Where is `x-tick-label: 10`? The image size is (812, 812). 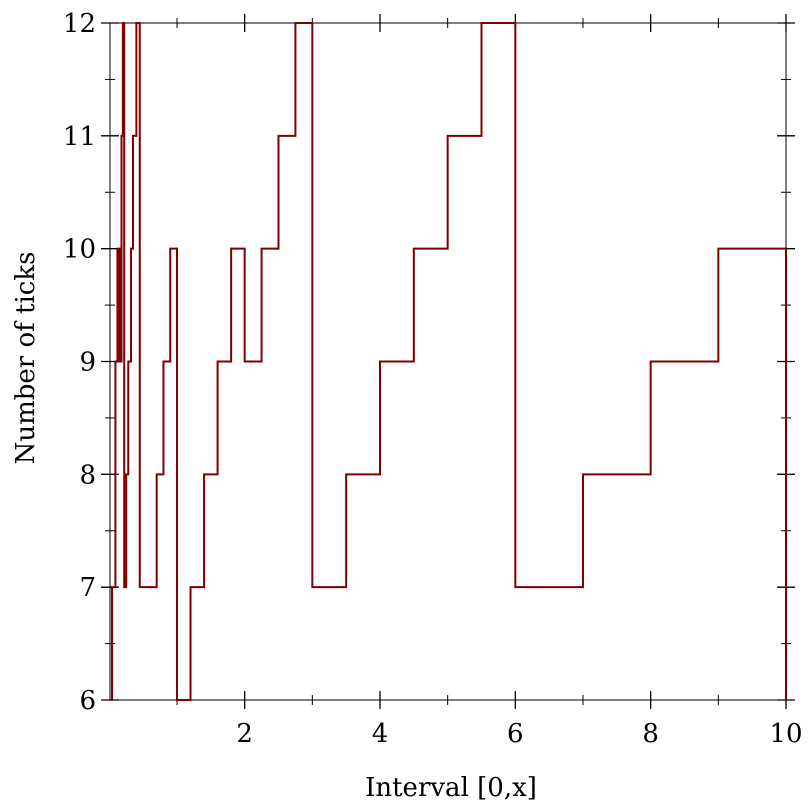 x-tick-label: 10 is located at coordinates (785, 734).